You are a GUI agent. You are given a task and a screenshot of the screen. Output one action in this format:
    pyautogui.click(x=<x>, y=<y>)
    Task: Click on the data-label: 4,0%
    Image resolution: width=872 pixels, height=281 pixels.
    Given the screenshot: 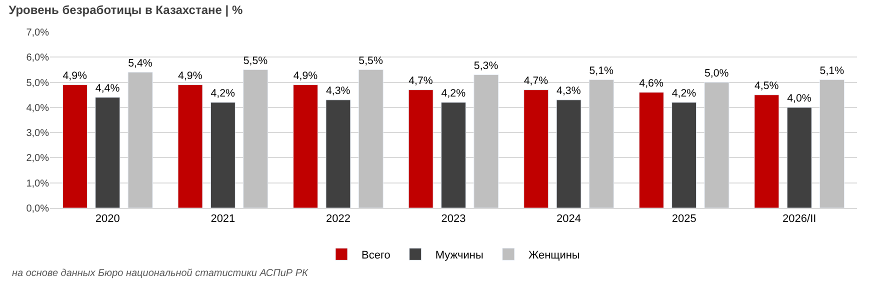 What is the action you would take?
    pyautogui.click(x=799, y=98)
    